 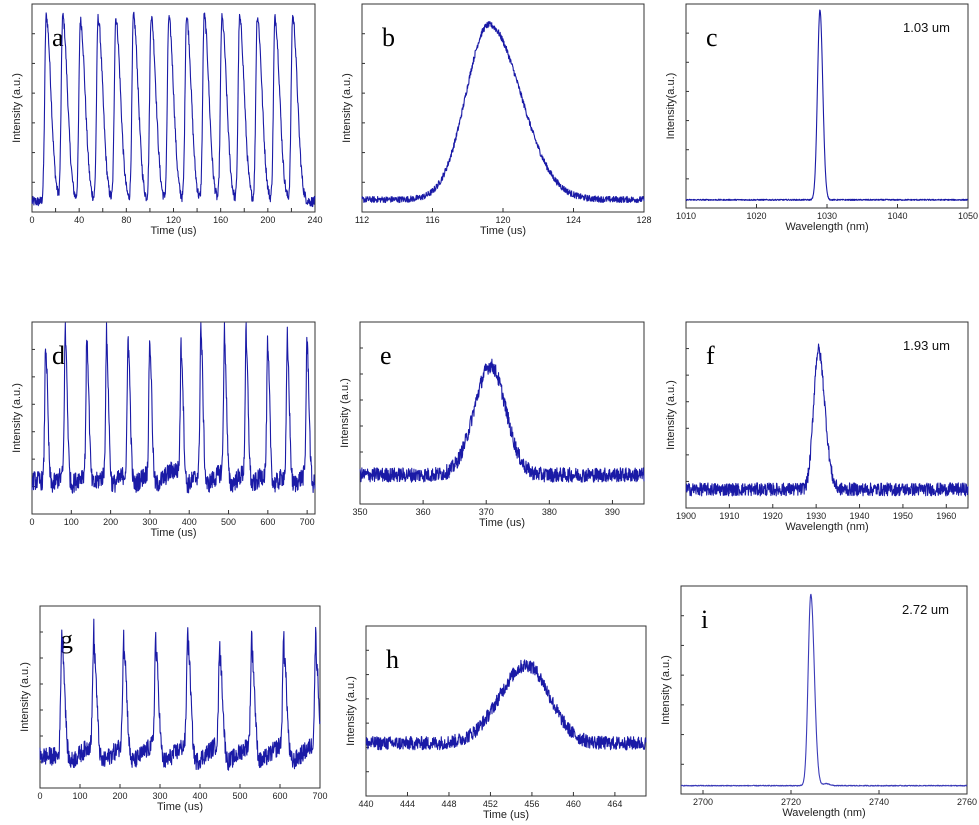 What do you see at coordinates (614, 804) in the screenshot?
I see `x-tick-label: 464` at bounding box center [614, 804].